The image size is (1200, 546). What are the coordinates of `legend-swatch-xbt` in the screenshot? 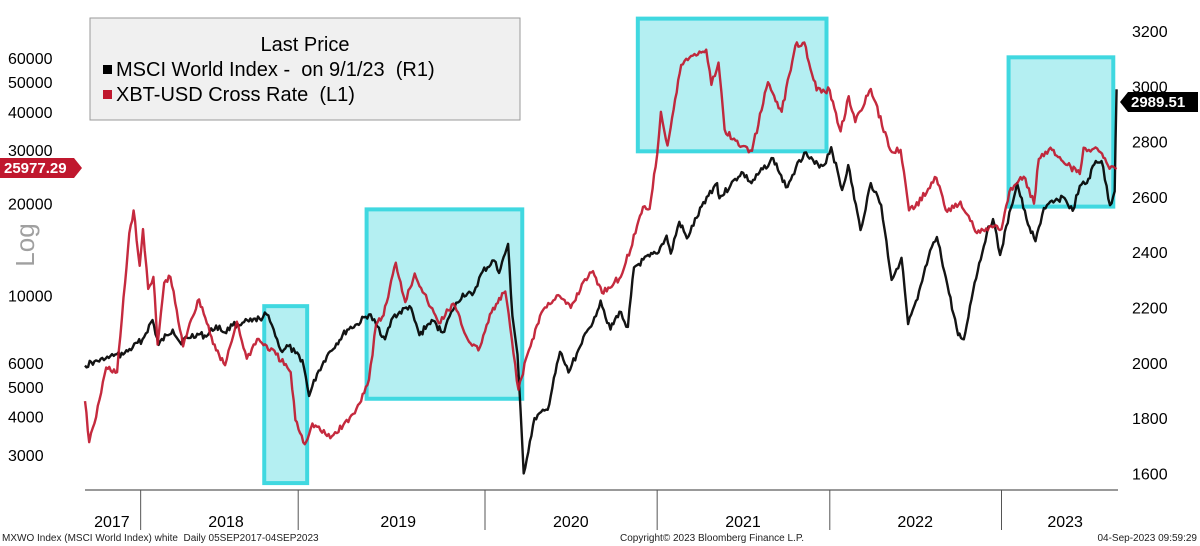 It's located at (107, 94).